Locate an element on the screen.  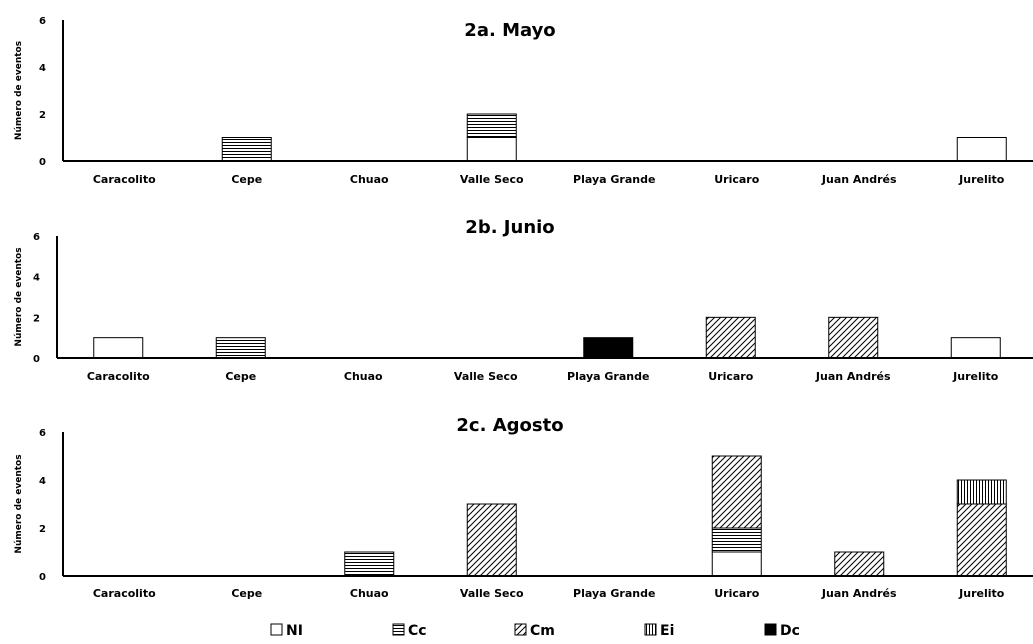
legend-swatch-ei is located at coordinates (650, 629).